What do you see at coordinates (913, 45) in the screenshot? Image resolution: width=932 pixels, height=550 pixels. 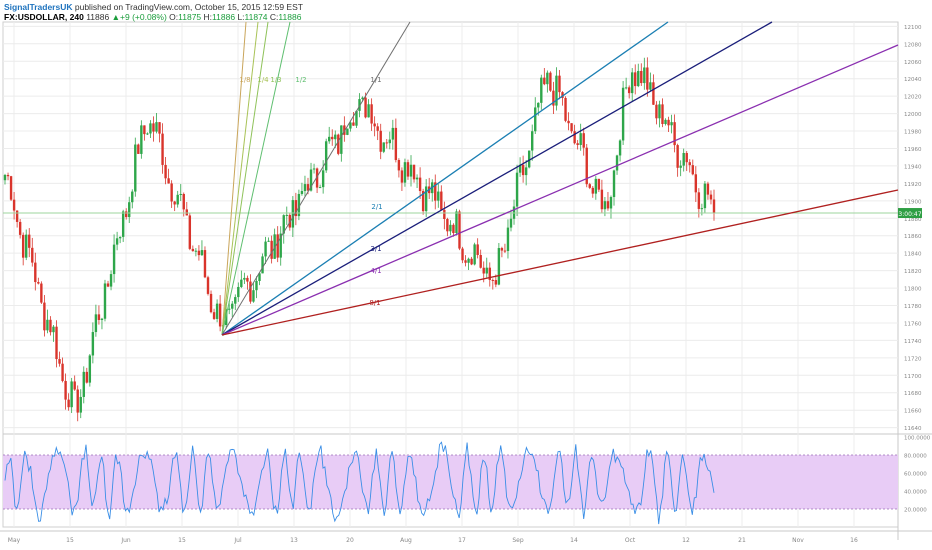 I see `price-tick-label: 12080` at bounding box center [913, 45].